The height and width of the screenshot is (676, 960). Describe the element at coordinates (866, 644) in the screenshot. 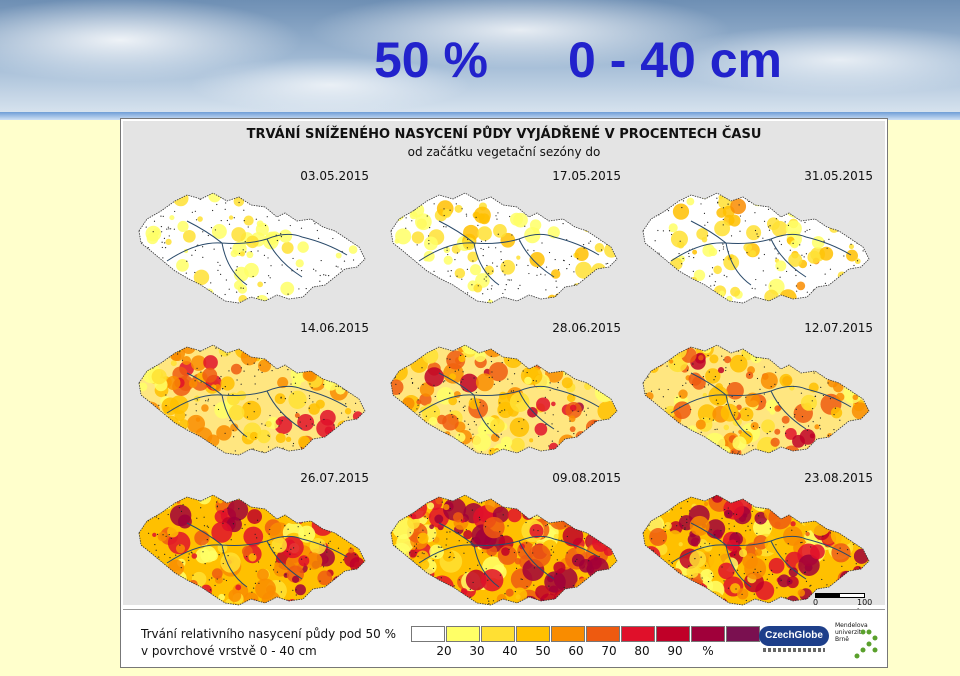

I see `mendel-dots-icon` at that location.